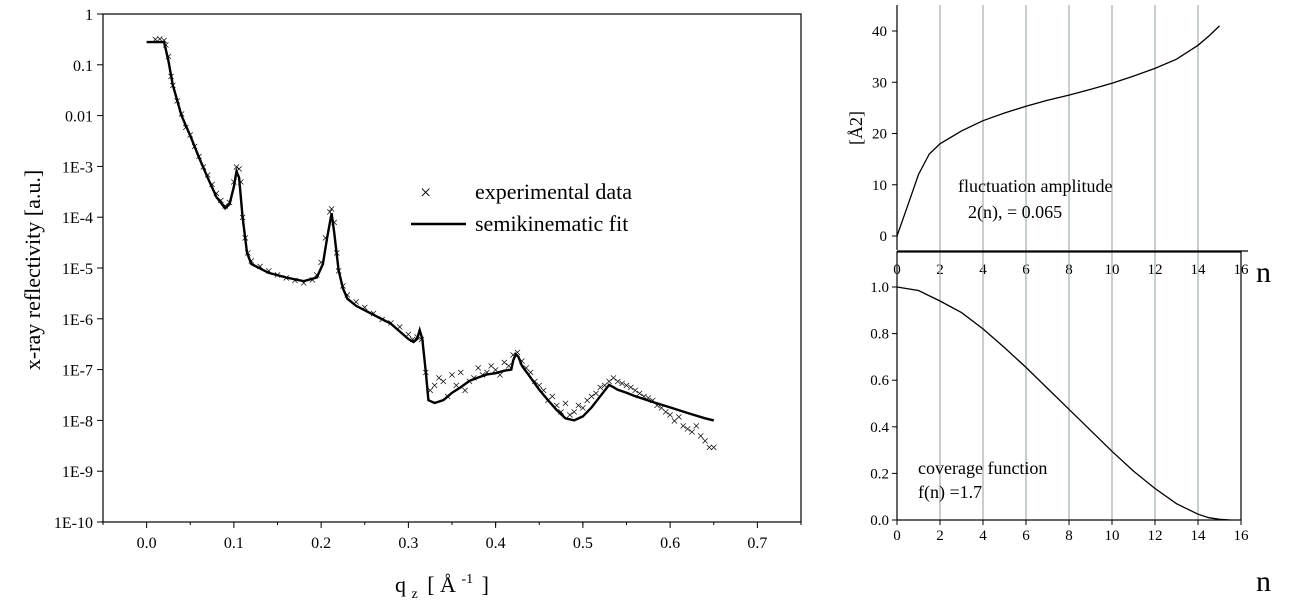 This screenshot has width=1305, height=605. What do you see at coordinates (321, 543) in the screenshot?
I see `x-tick-label: 0.2` at bounding box center [321, 543].